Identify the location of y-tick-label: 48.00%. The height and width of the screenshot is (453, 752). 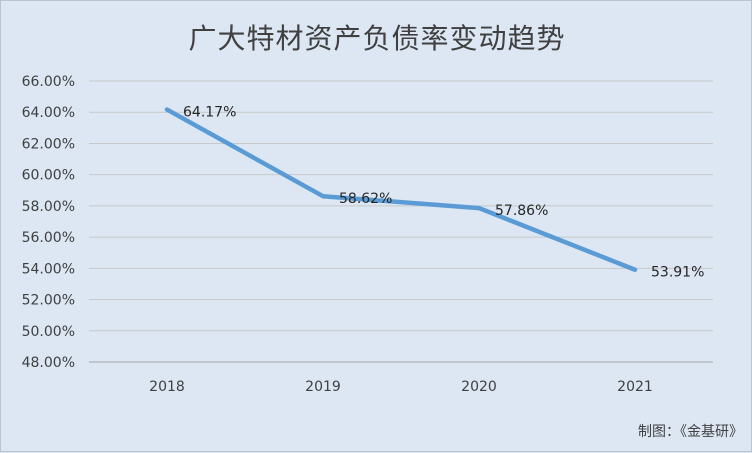
(48, 363).